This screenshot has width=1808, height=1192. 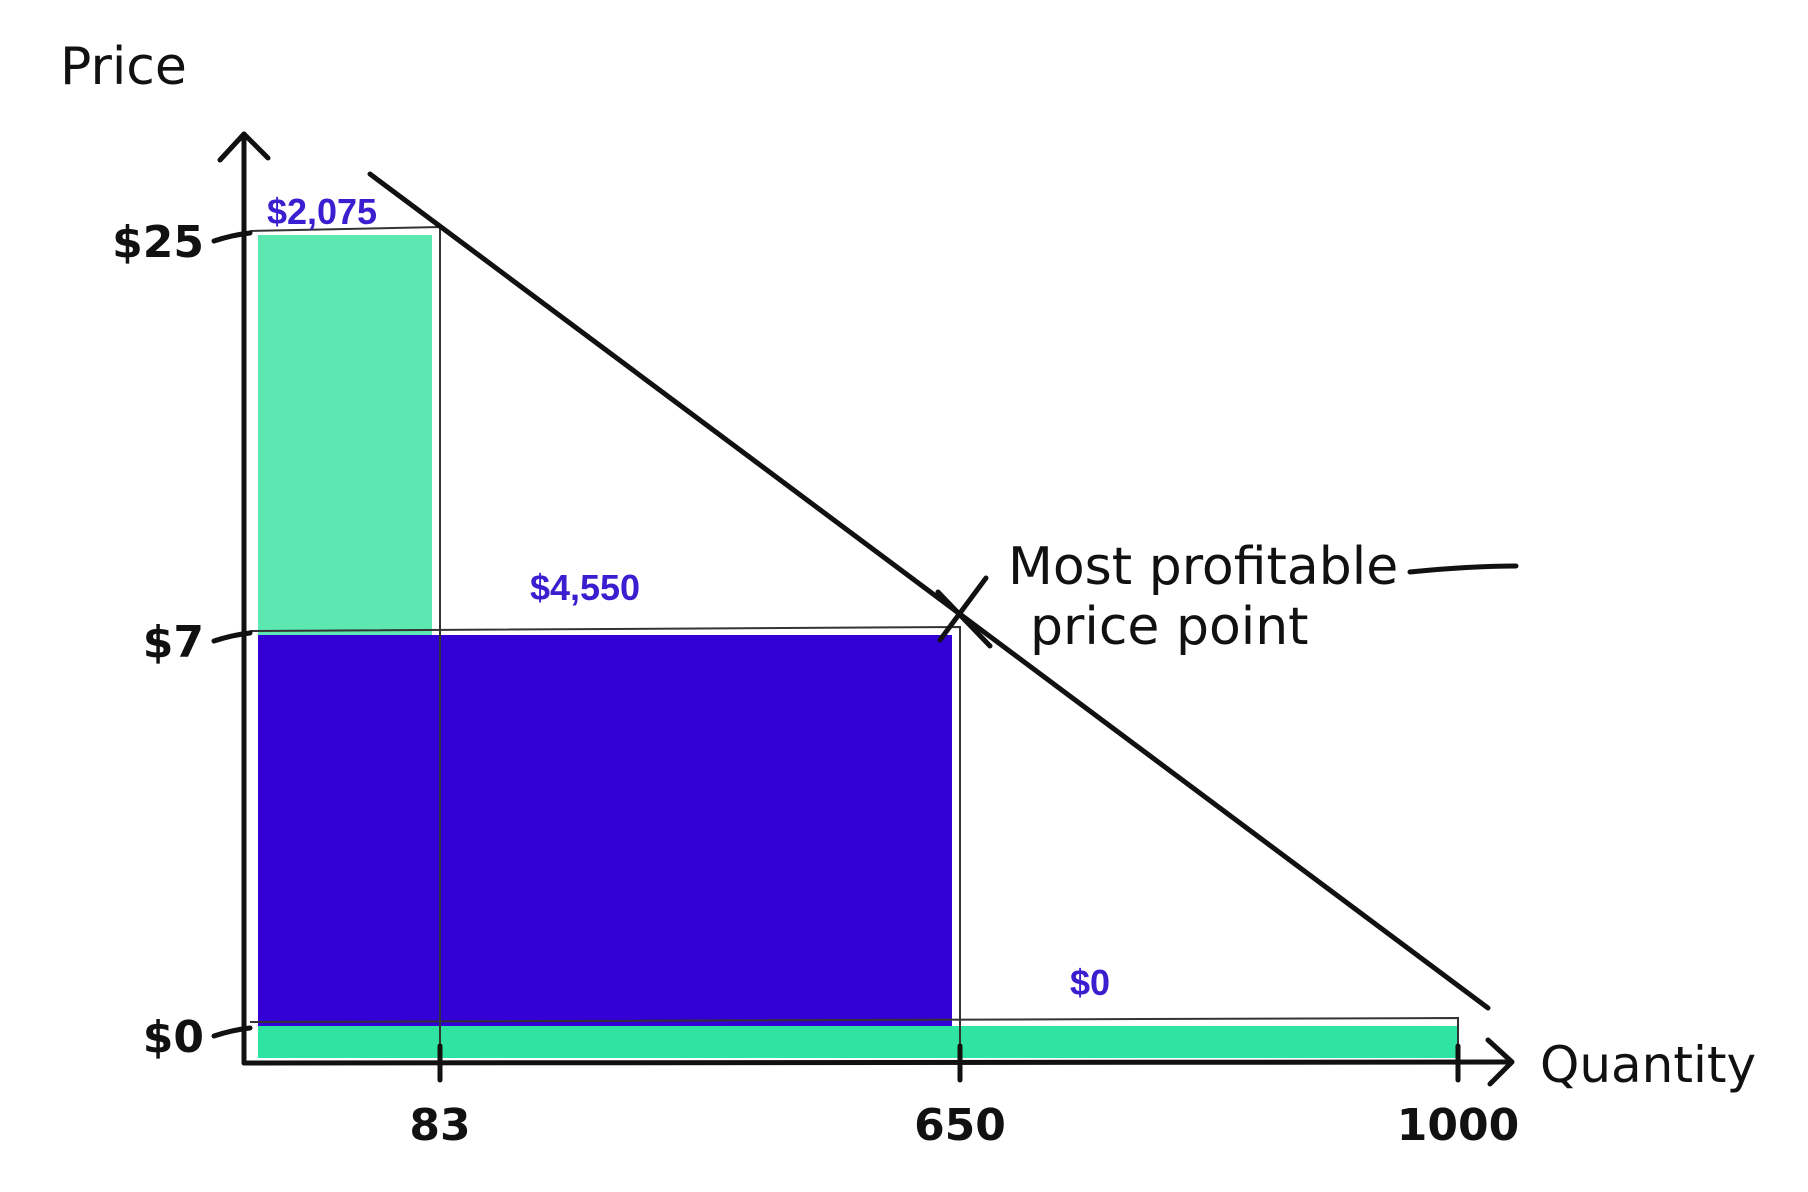 What do you see at coordinates (244, 147) in the screenshot?
I see `y-axis-arrow-icon` at bounding box center [244, 147].